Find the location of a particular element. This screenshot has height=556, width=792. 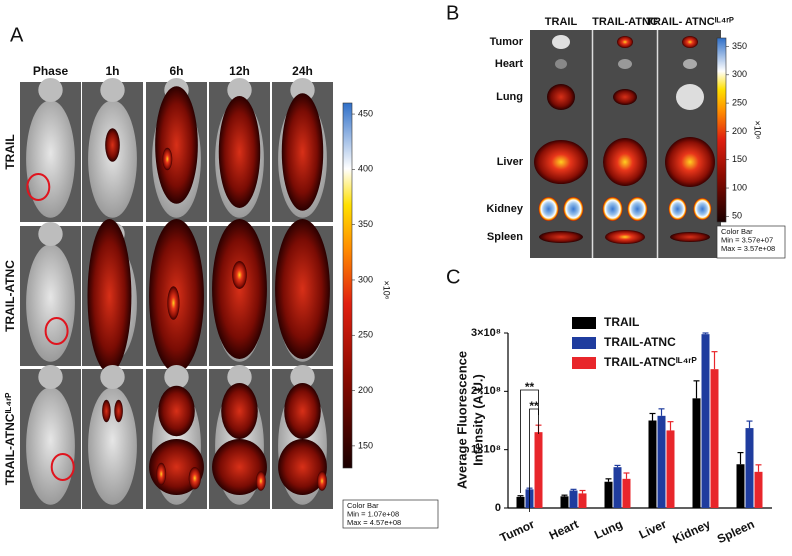

colorbar-tick-label: 100 is located at coordinates (739, 187).